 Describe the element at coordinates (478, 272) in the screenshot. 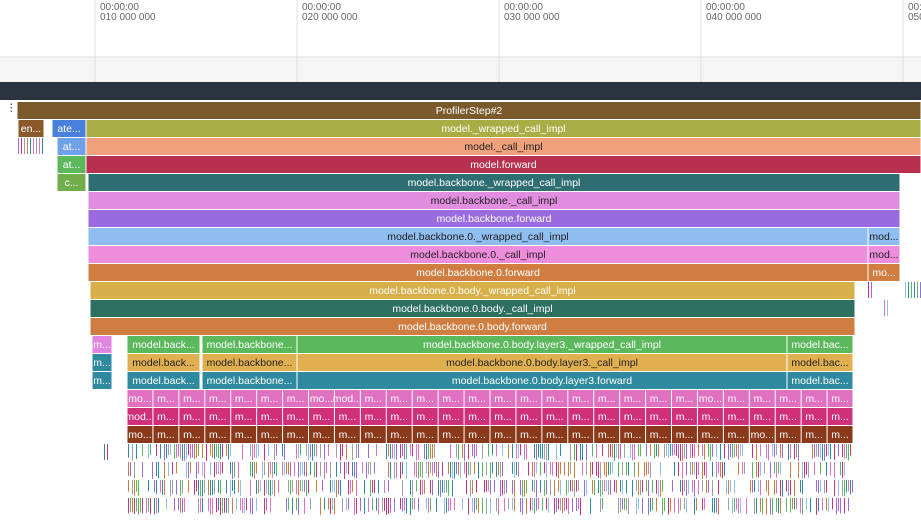

I see `slice: model.backbone.0.forward` at that location.